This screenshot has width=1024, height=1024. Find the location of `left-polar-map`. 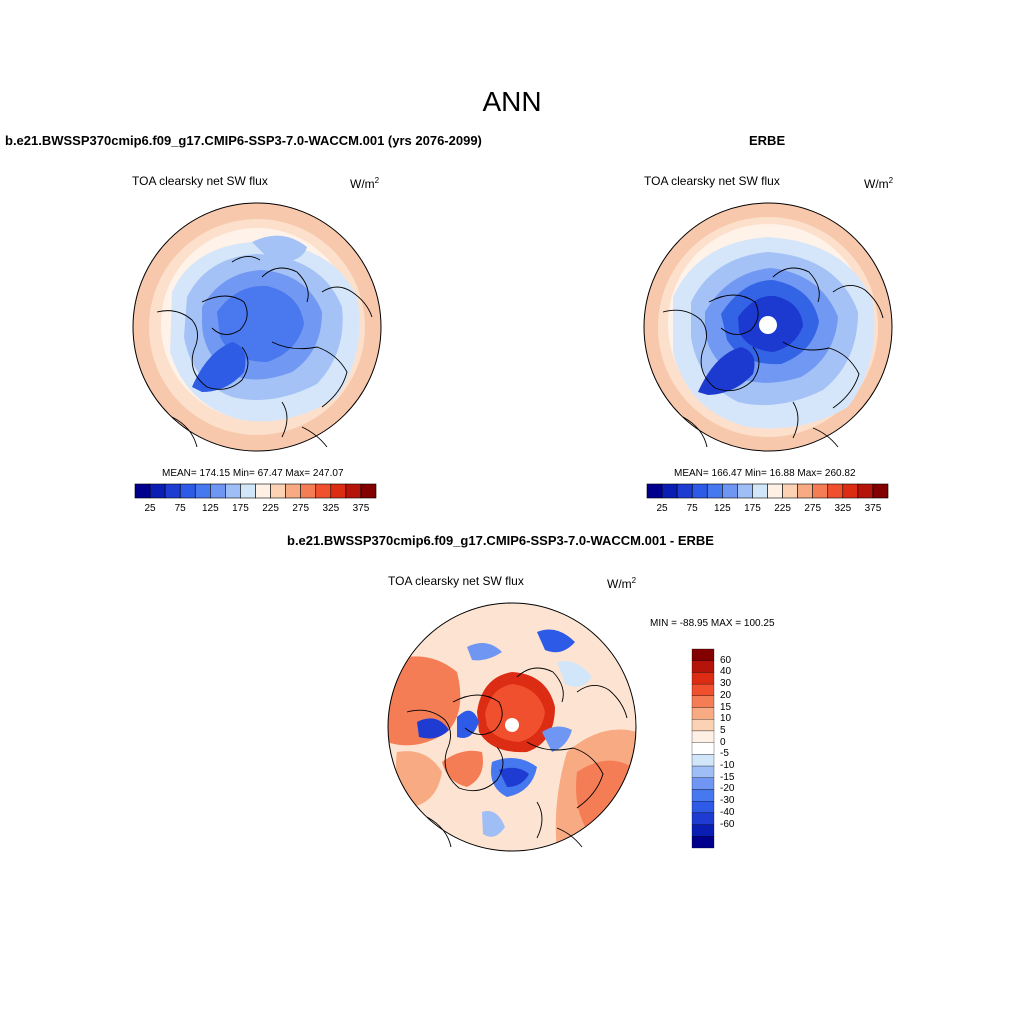

left-polar-map is located at coordinates (257, 327).